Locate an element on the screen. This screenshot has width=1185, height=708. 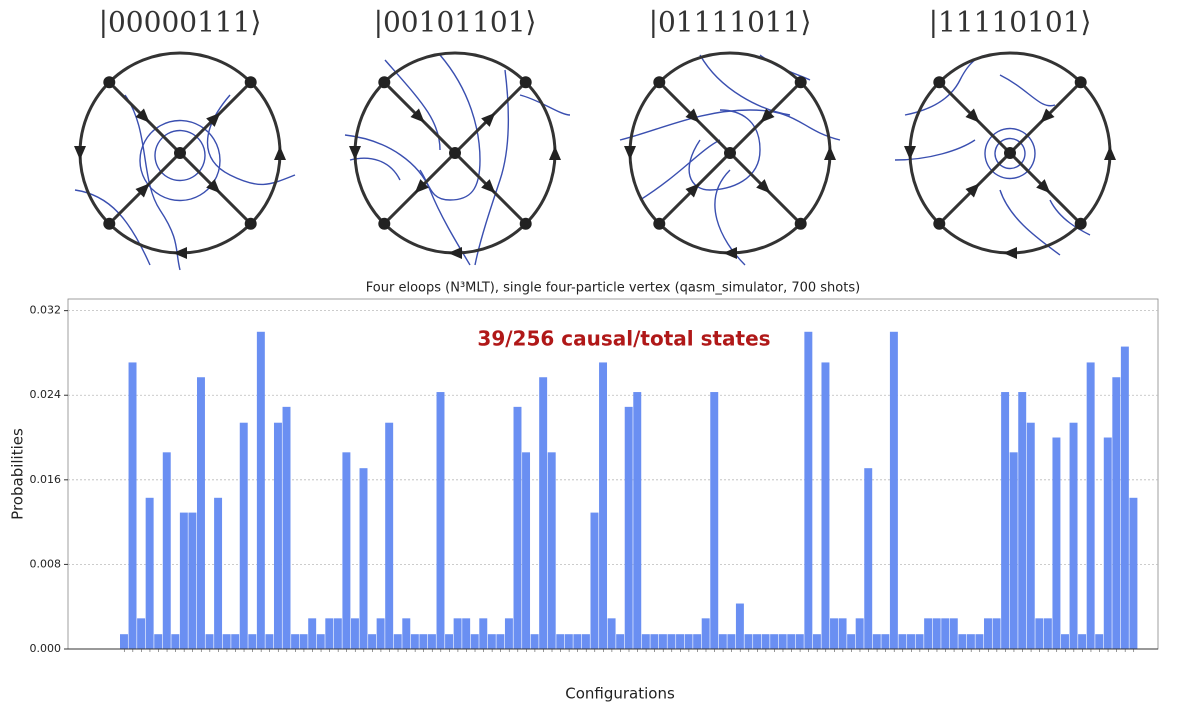
diagram-label: |00000111⟩ is located at coordinates (180, 22).